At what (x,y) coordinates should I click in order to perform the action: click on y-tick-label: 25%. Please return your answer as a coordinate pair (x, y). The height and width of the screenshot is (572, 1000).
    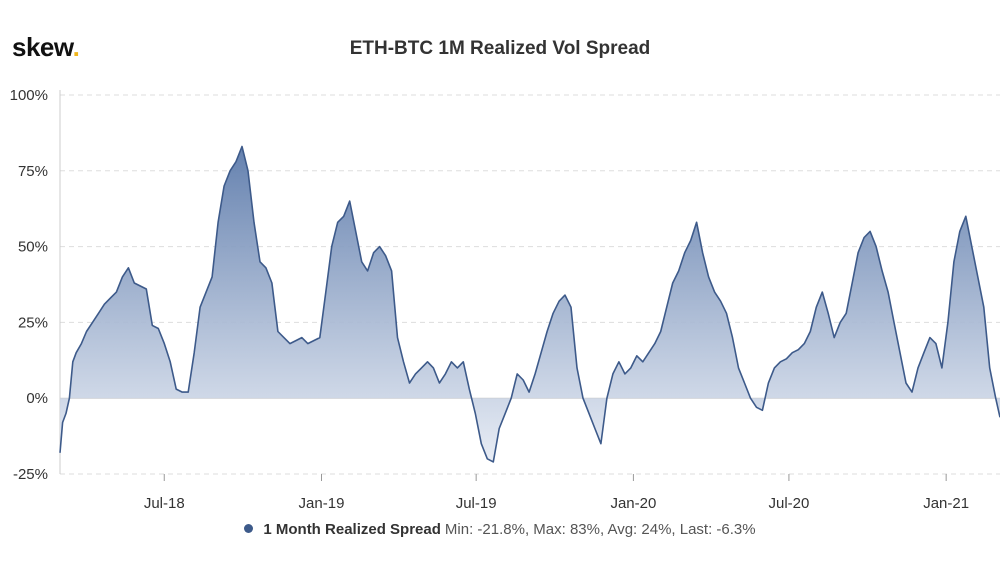
    Looking at the image, I should click on (33, 322).